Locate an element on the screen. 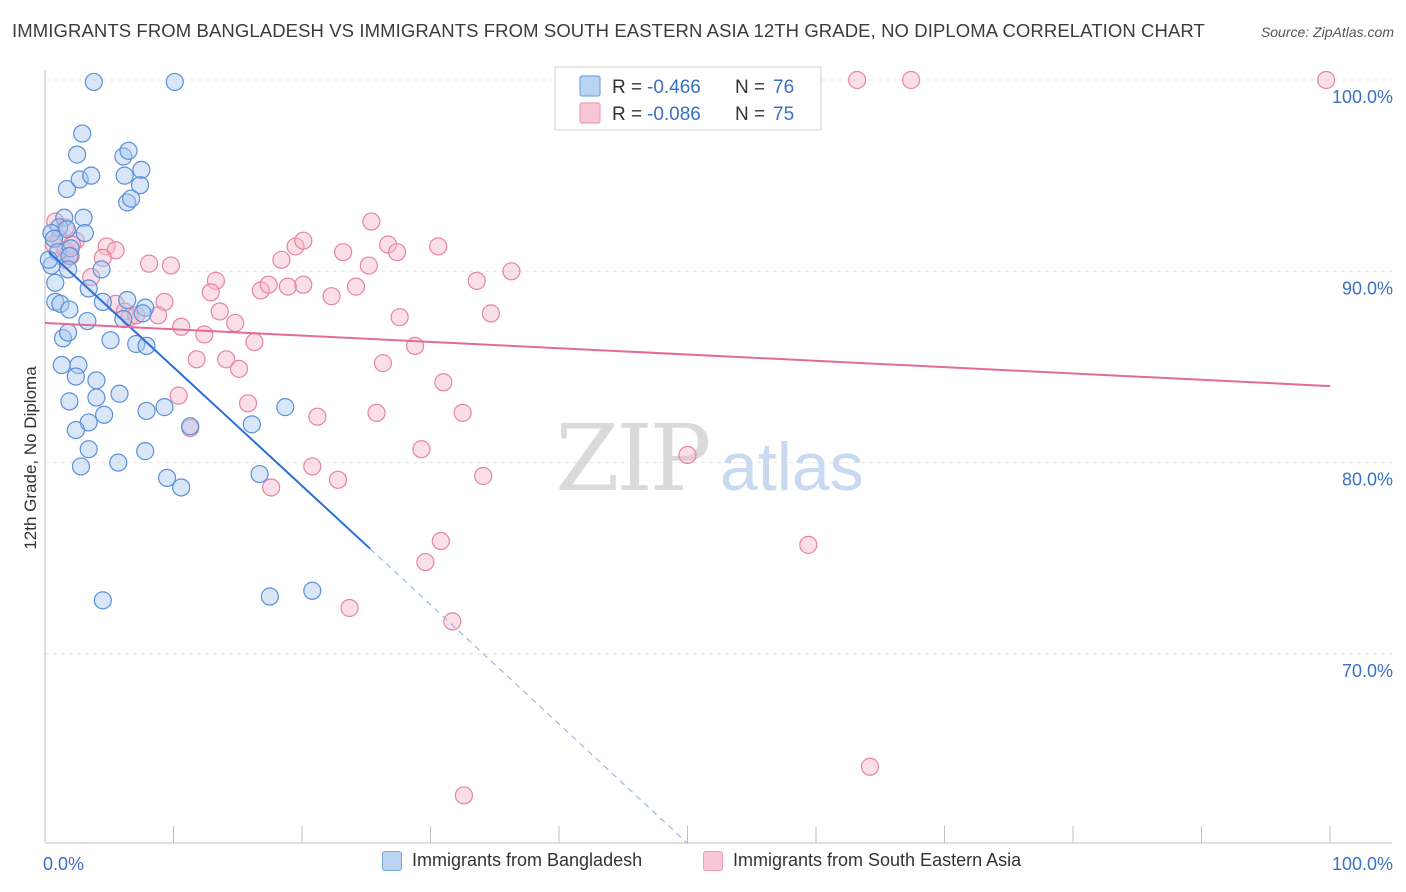 Image resolution: width=1406 pixels, height=892 pixels. watermark-atlas: atlas is located at coordinates (792, 467).